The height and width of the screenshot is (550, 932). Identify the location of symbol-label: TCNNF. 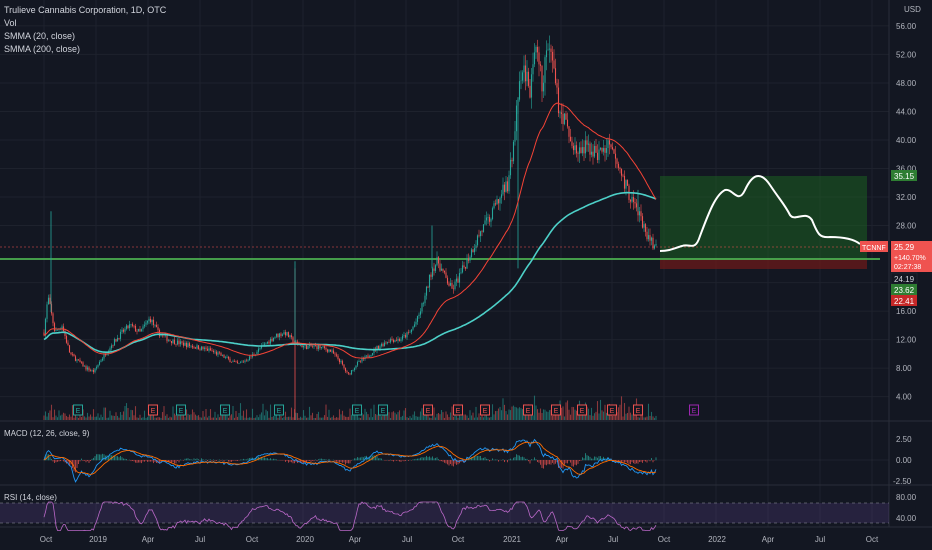
(874, 248).